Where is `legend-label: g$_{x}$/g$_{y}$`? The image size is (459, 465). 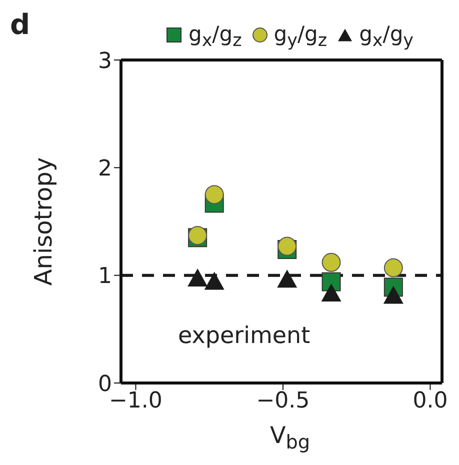 legend-label: g$_{x}$/g$_{y}$ is located at coordinates (386, 37).